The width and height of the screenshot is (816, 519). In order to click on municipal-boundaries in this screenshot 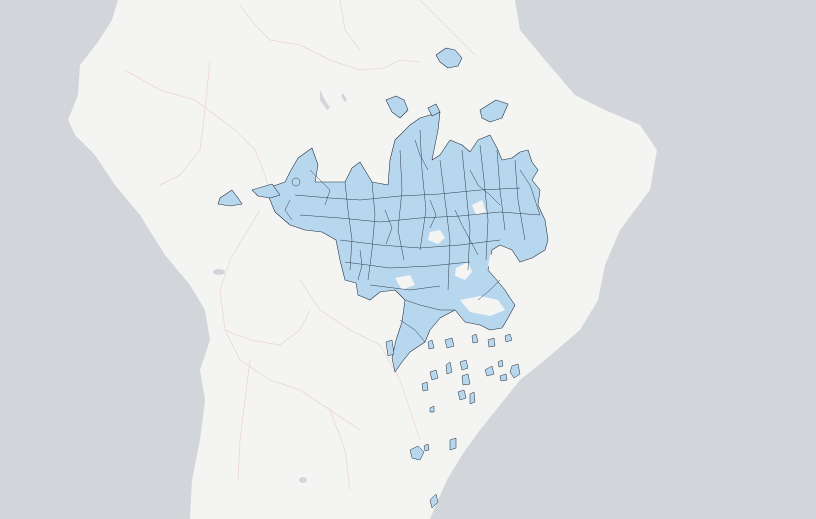, I will do `click(412, 236)`.